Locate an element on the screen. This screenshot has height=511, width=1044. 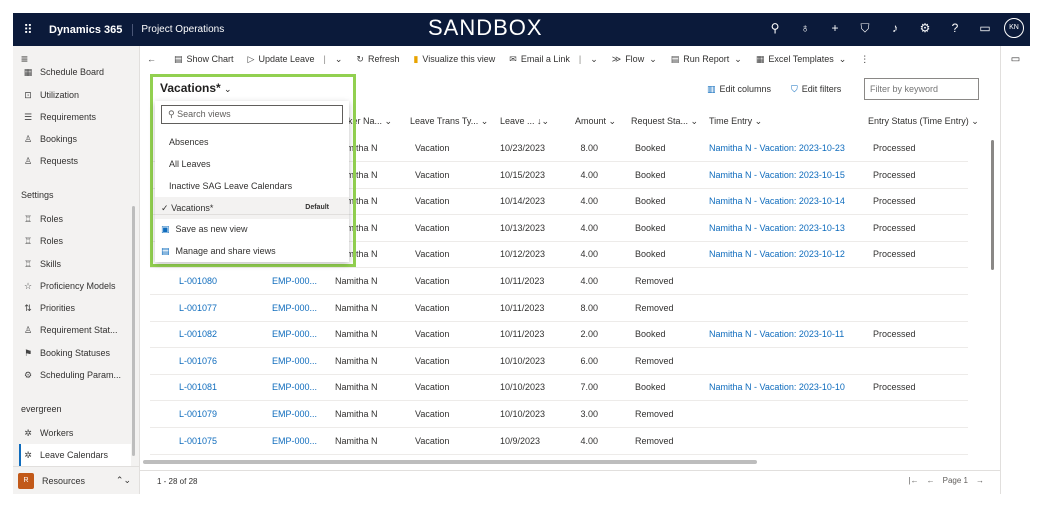
edit-filters-button: ⛉ Edit filters is located at coordinates (816, 89).